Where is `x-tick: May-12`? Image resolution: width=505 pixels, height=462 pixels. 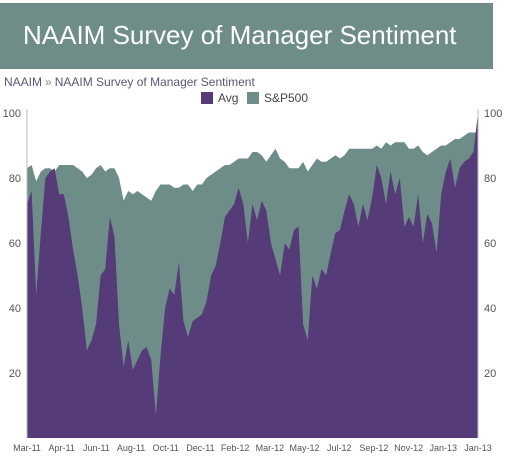
x-tick: May-12 is located at coordinates (305, 448).